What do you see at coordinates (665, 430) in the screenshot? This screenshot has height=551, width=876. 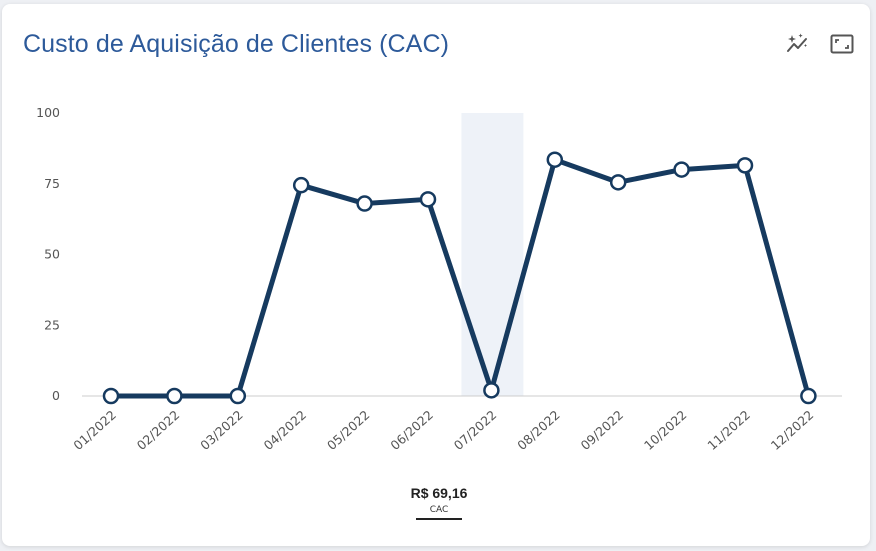 I see `x-tick-label: 10/2022` at bounding box center [665, 430].